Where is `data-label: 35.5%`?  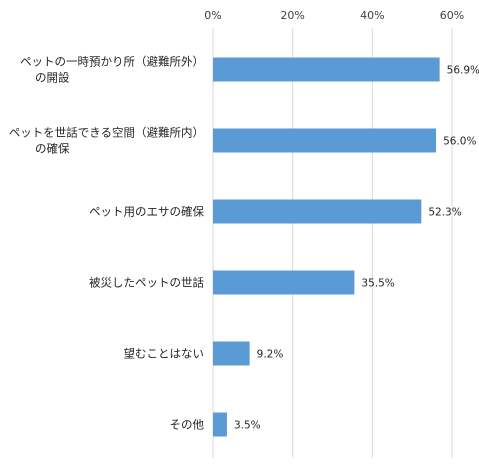
data-label: 35.5% is located at coordinates (377, 284).